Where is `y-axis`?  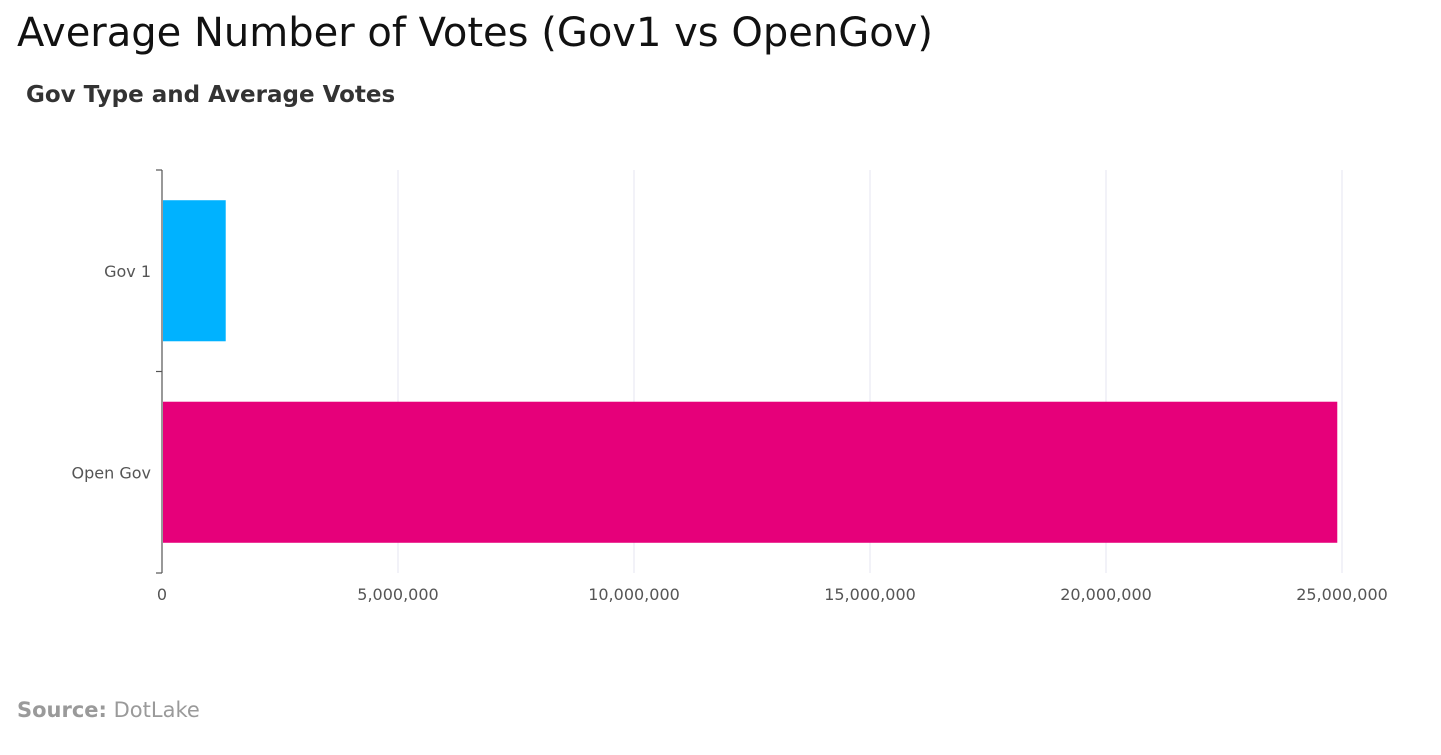 y-axis is located at coordinates (159, 371).